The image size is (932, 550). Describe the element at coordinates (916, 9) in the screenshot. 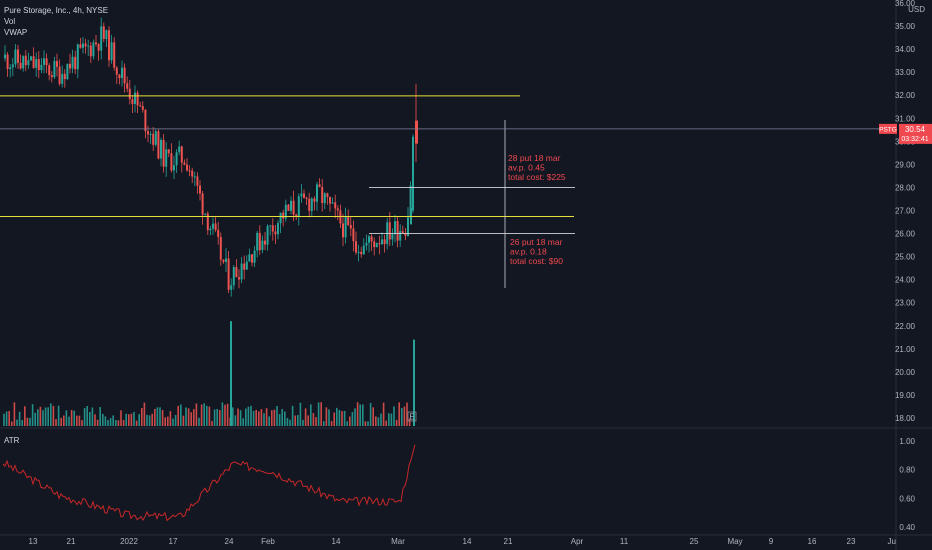

I see `currency-label: USD` at that location.